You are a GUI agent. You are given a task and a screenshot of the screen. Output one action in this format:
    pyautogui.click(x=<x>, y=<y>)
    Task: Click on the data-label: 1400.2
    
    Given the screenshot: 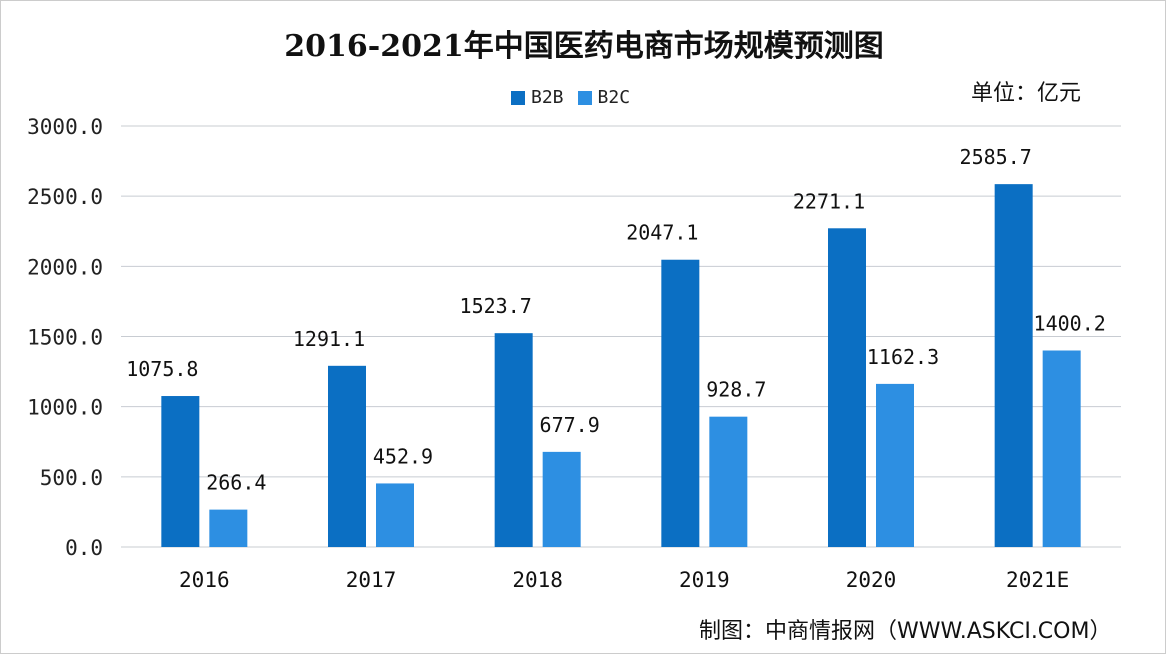 What is the action you would take?
    pyautogui.click(x=1070, y=324)
    